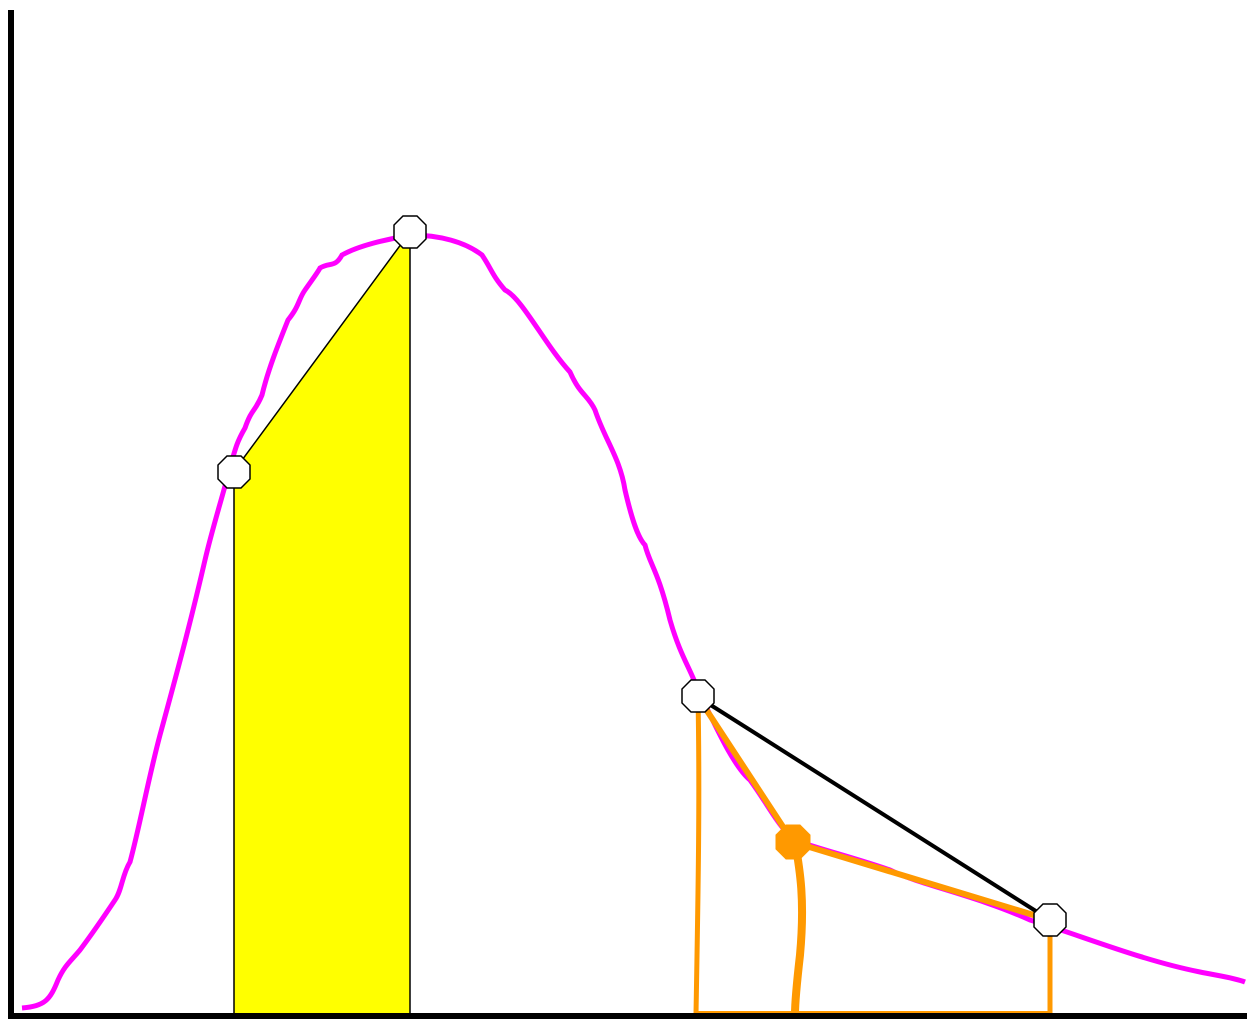  Describe the element at coordinates (874, 808) in the screenshot. I see `black-chord` at that location.